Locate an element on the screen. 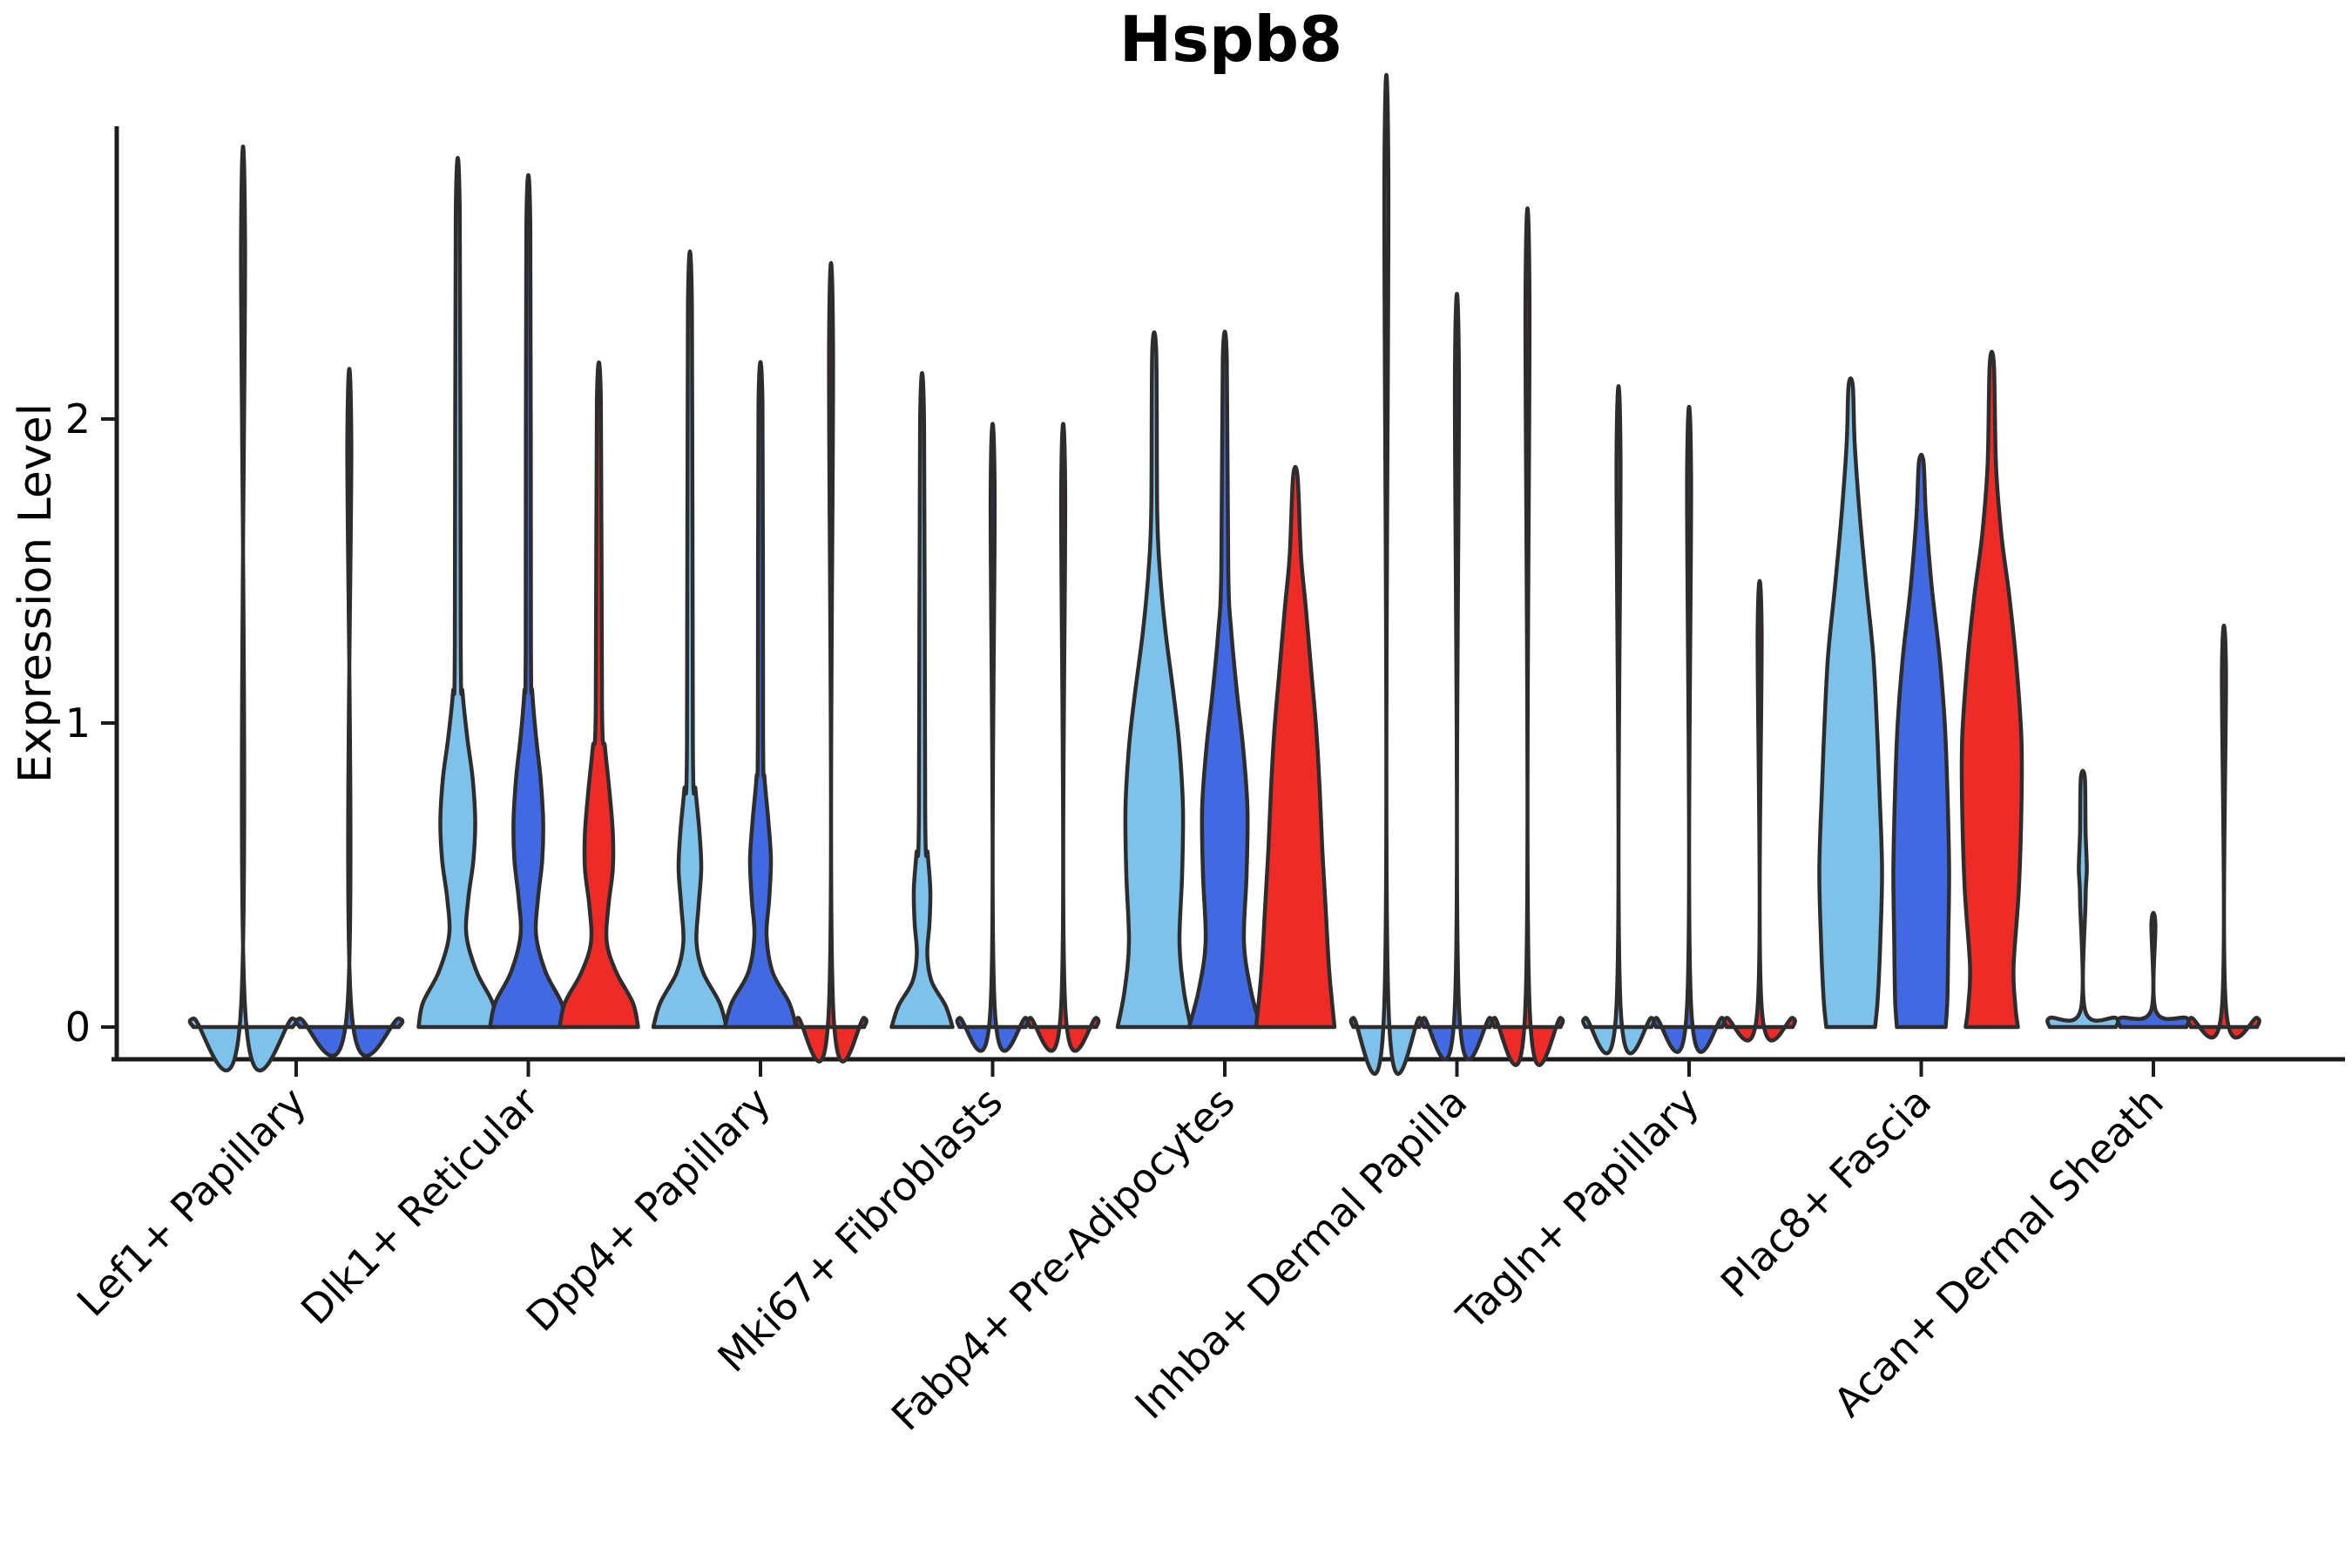  chart-title: Hspb8 is located at coordinates (1231, 40).